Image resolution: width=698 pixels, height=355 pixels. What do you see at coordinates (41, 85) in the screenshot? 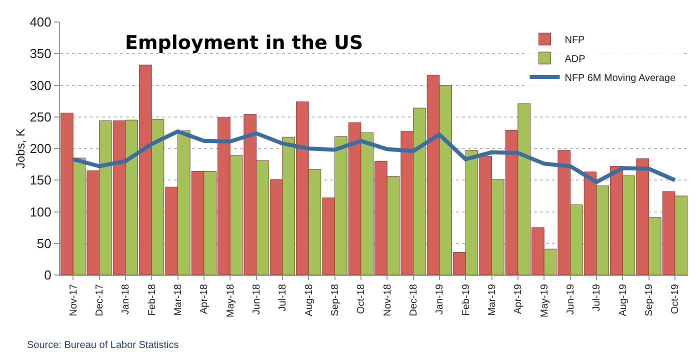
I see `y-tick-label: 300` at bounding box center [41, 85].